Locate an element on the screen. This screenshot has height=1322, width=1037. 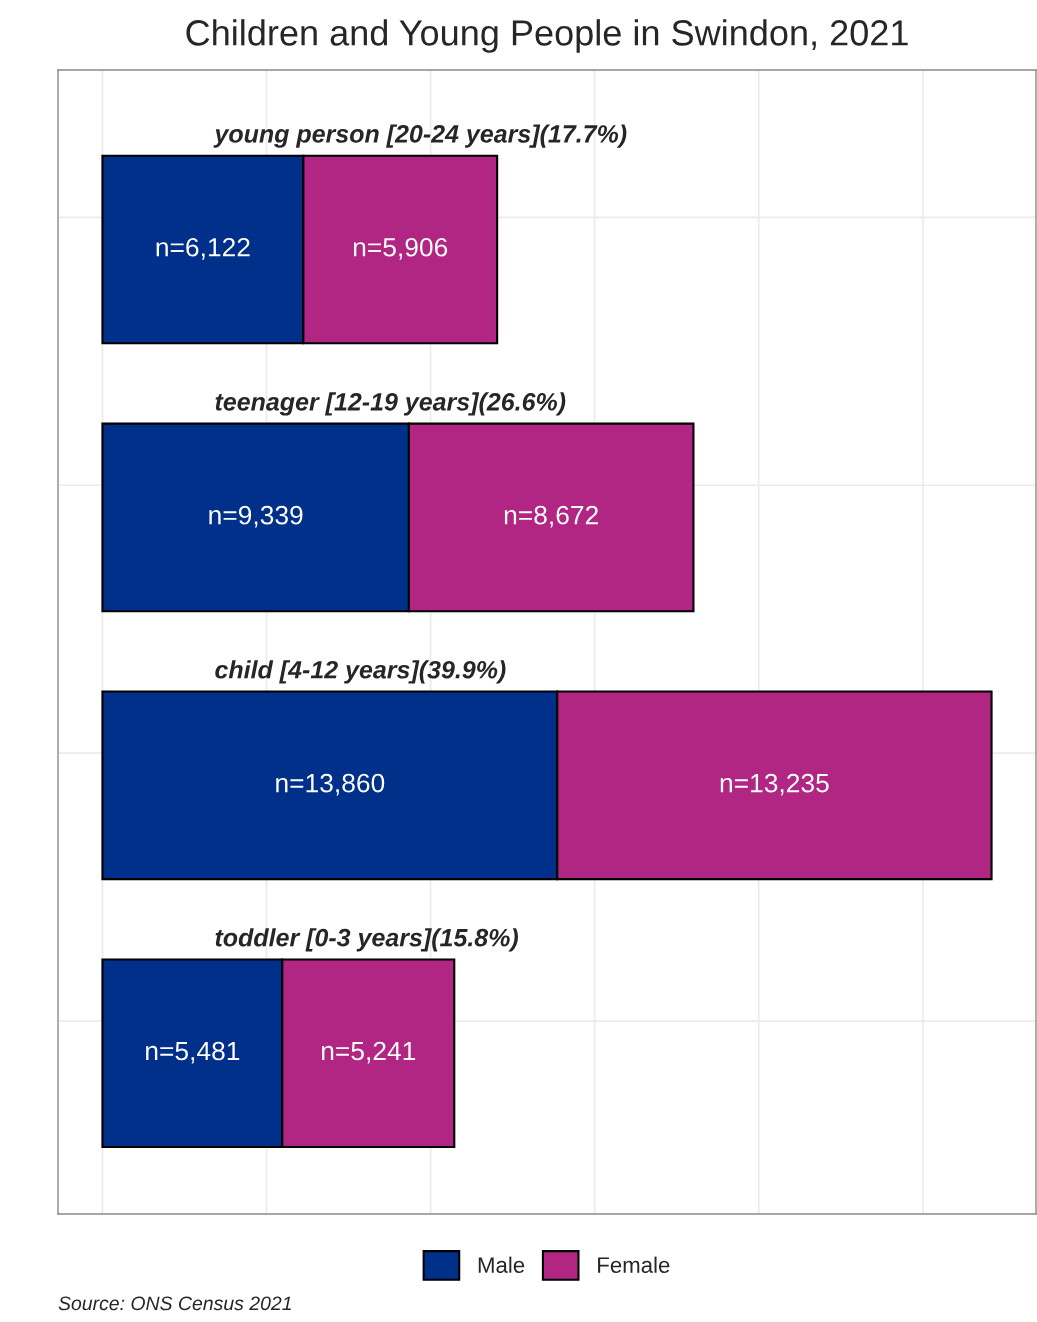
legend-label: Female is located at coordinates (634, 1264).